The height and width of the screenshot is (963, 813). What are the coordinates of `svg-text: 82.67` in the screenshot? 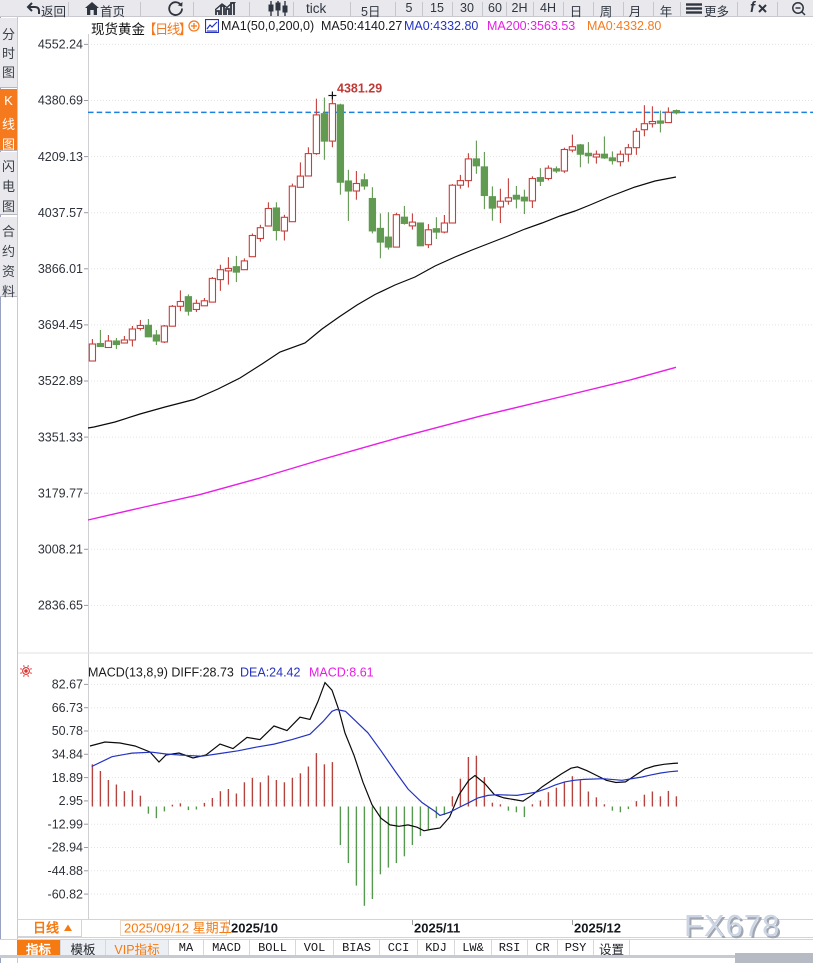 It's located at (67, 685).